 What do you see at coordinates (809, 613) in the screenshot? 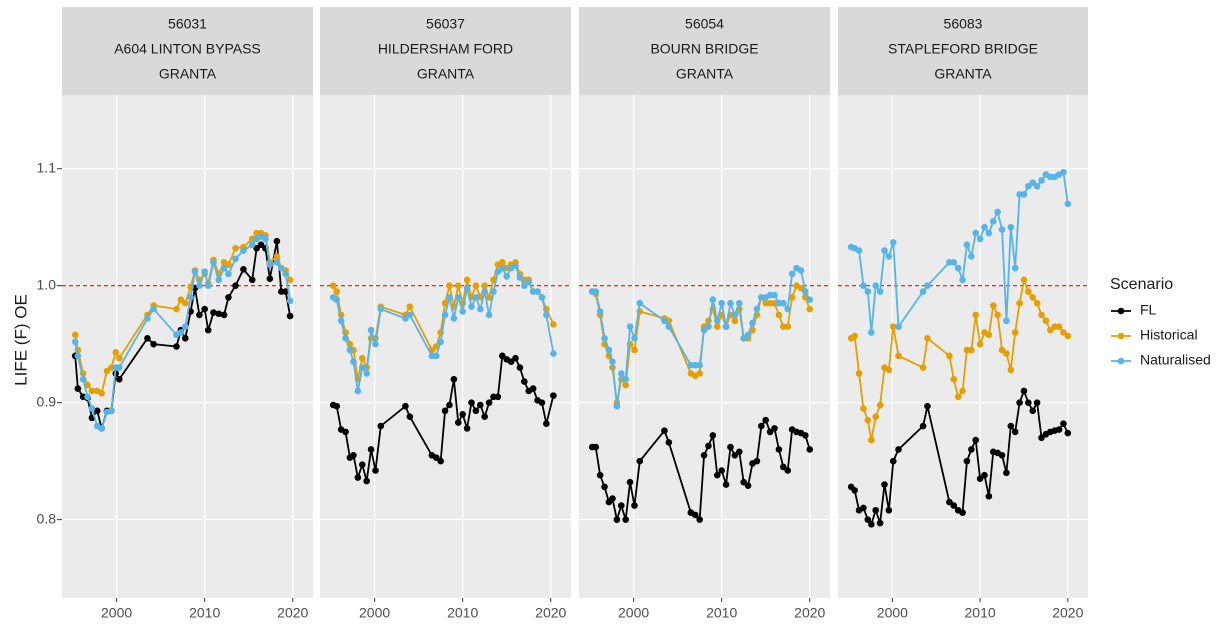
I see `x-tick-label: 2020` at bounding box center [809, 613].